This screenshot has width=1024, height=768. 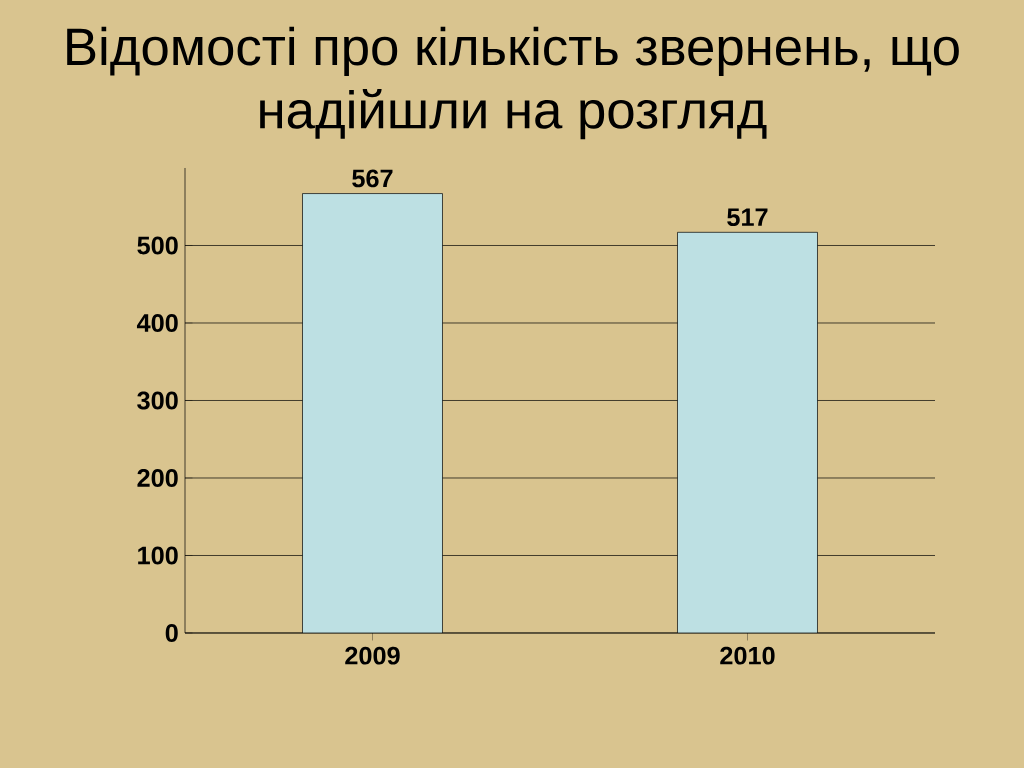 I want to click on data-label: 517, so click(x=747, y=217).